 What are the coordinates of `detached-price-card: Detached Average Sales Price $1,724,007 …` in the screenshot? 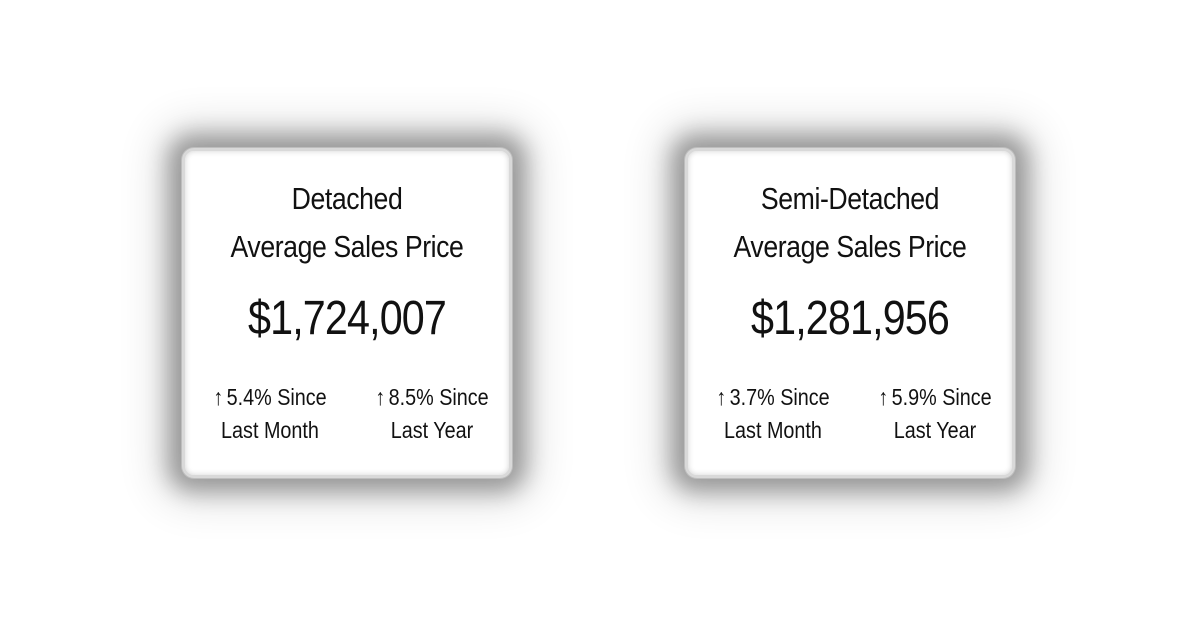 It's located at (347, 313).